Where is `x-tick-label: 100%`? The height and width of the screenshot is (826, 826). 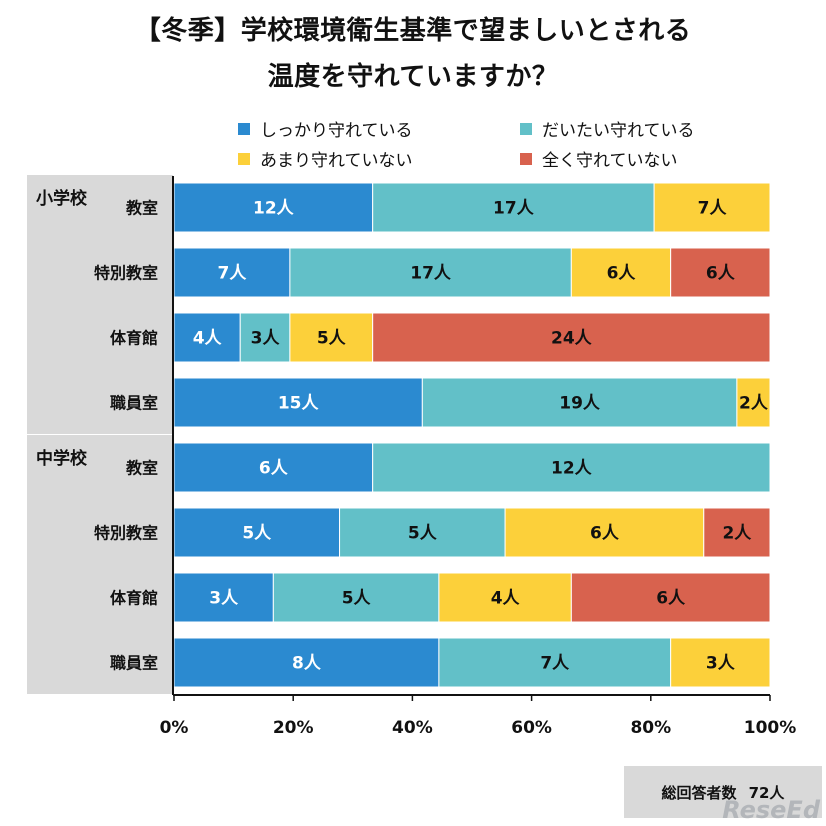
x-tick-label: 100% is located at coordinates (770, 728).